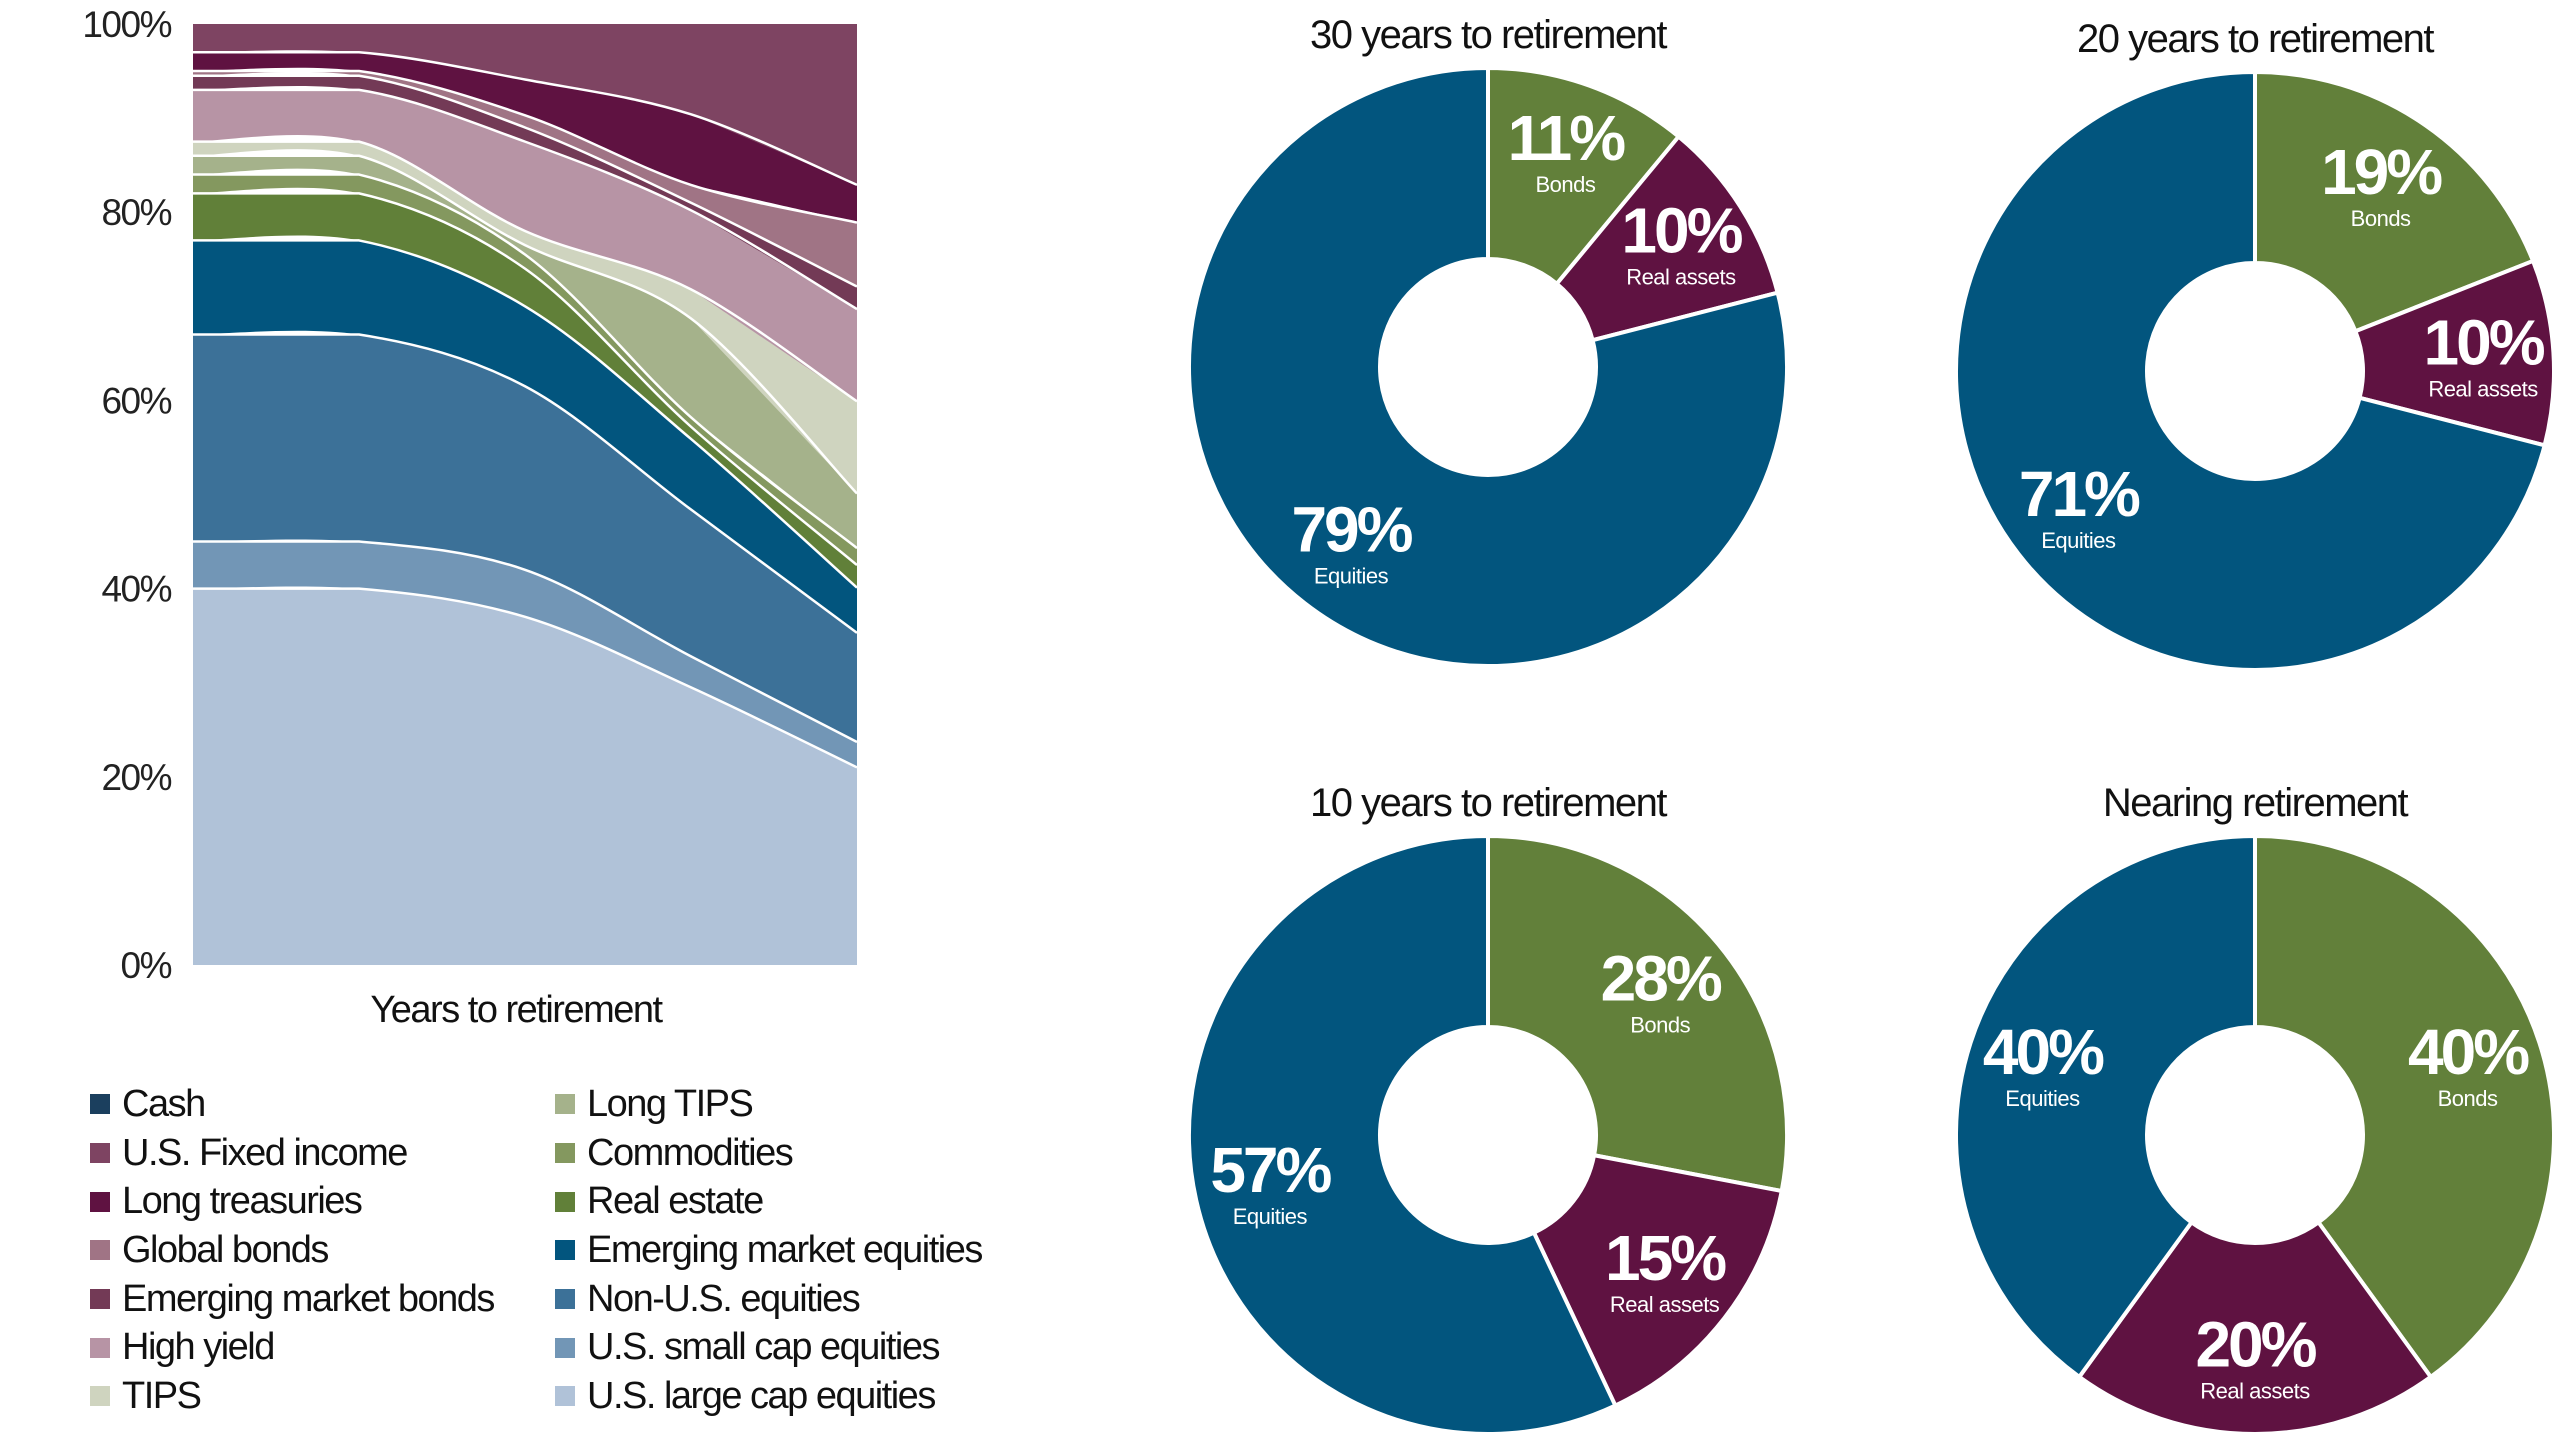 The height and width of the screenshot is (1440, 2560). Describe the element at coordinates (242, 1201) in the screenshot. I see `legend-label: Long treasuries` at that location.